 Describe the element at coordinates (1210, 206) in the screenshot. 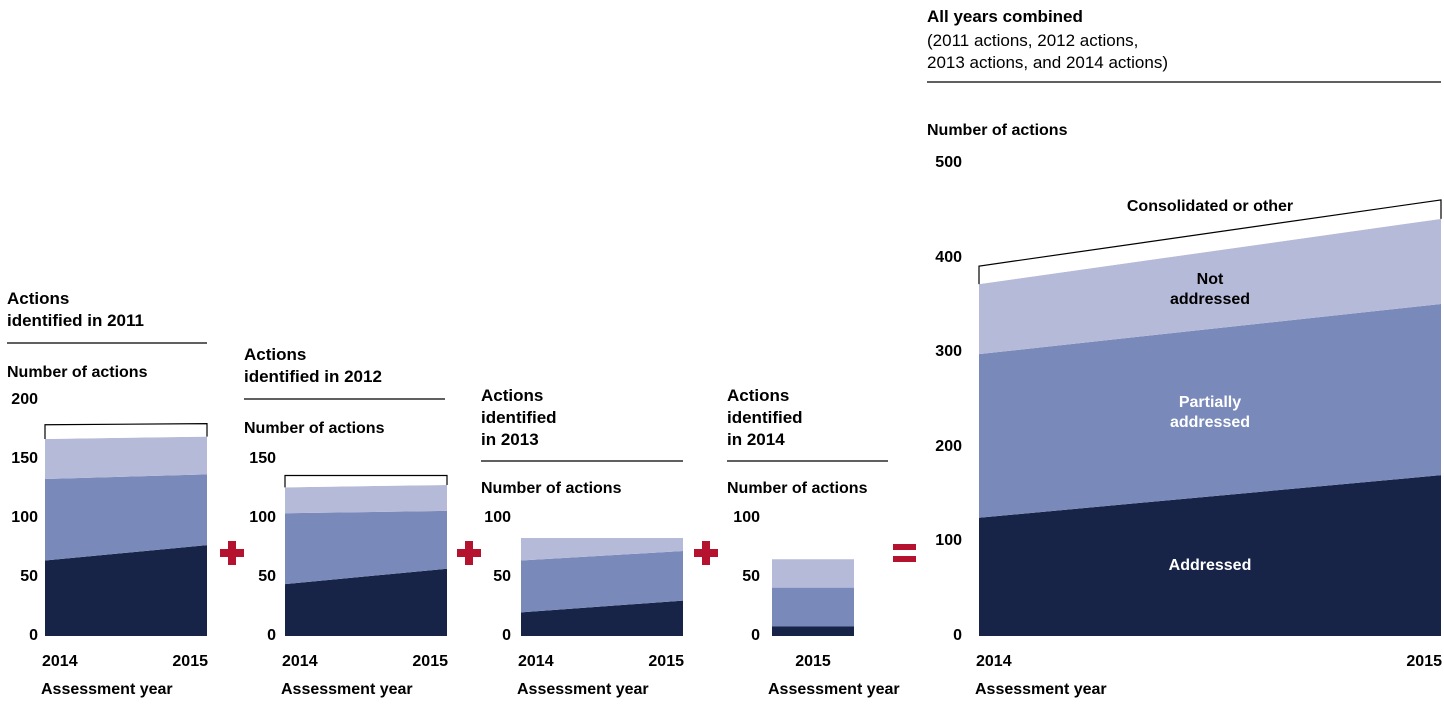

I see `area-label: Consolidated or other` at that location.